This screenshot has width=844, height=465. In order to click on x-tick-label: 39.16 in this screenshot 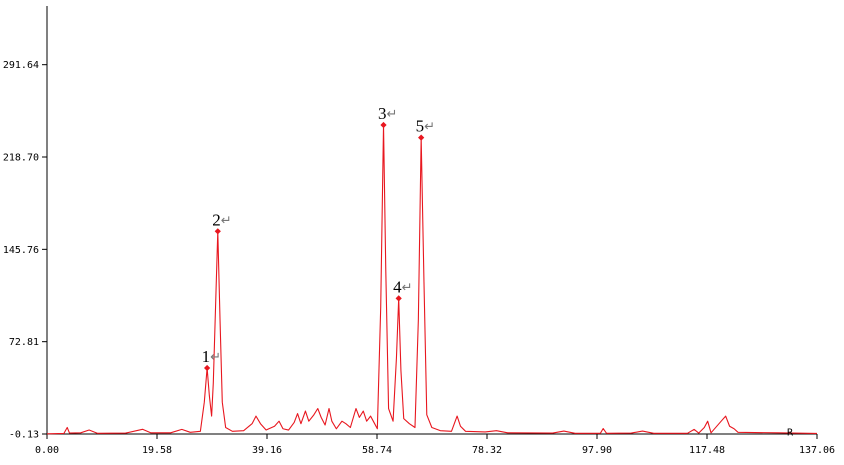, I will do `click(267, 450)`.